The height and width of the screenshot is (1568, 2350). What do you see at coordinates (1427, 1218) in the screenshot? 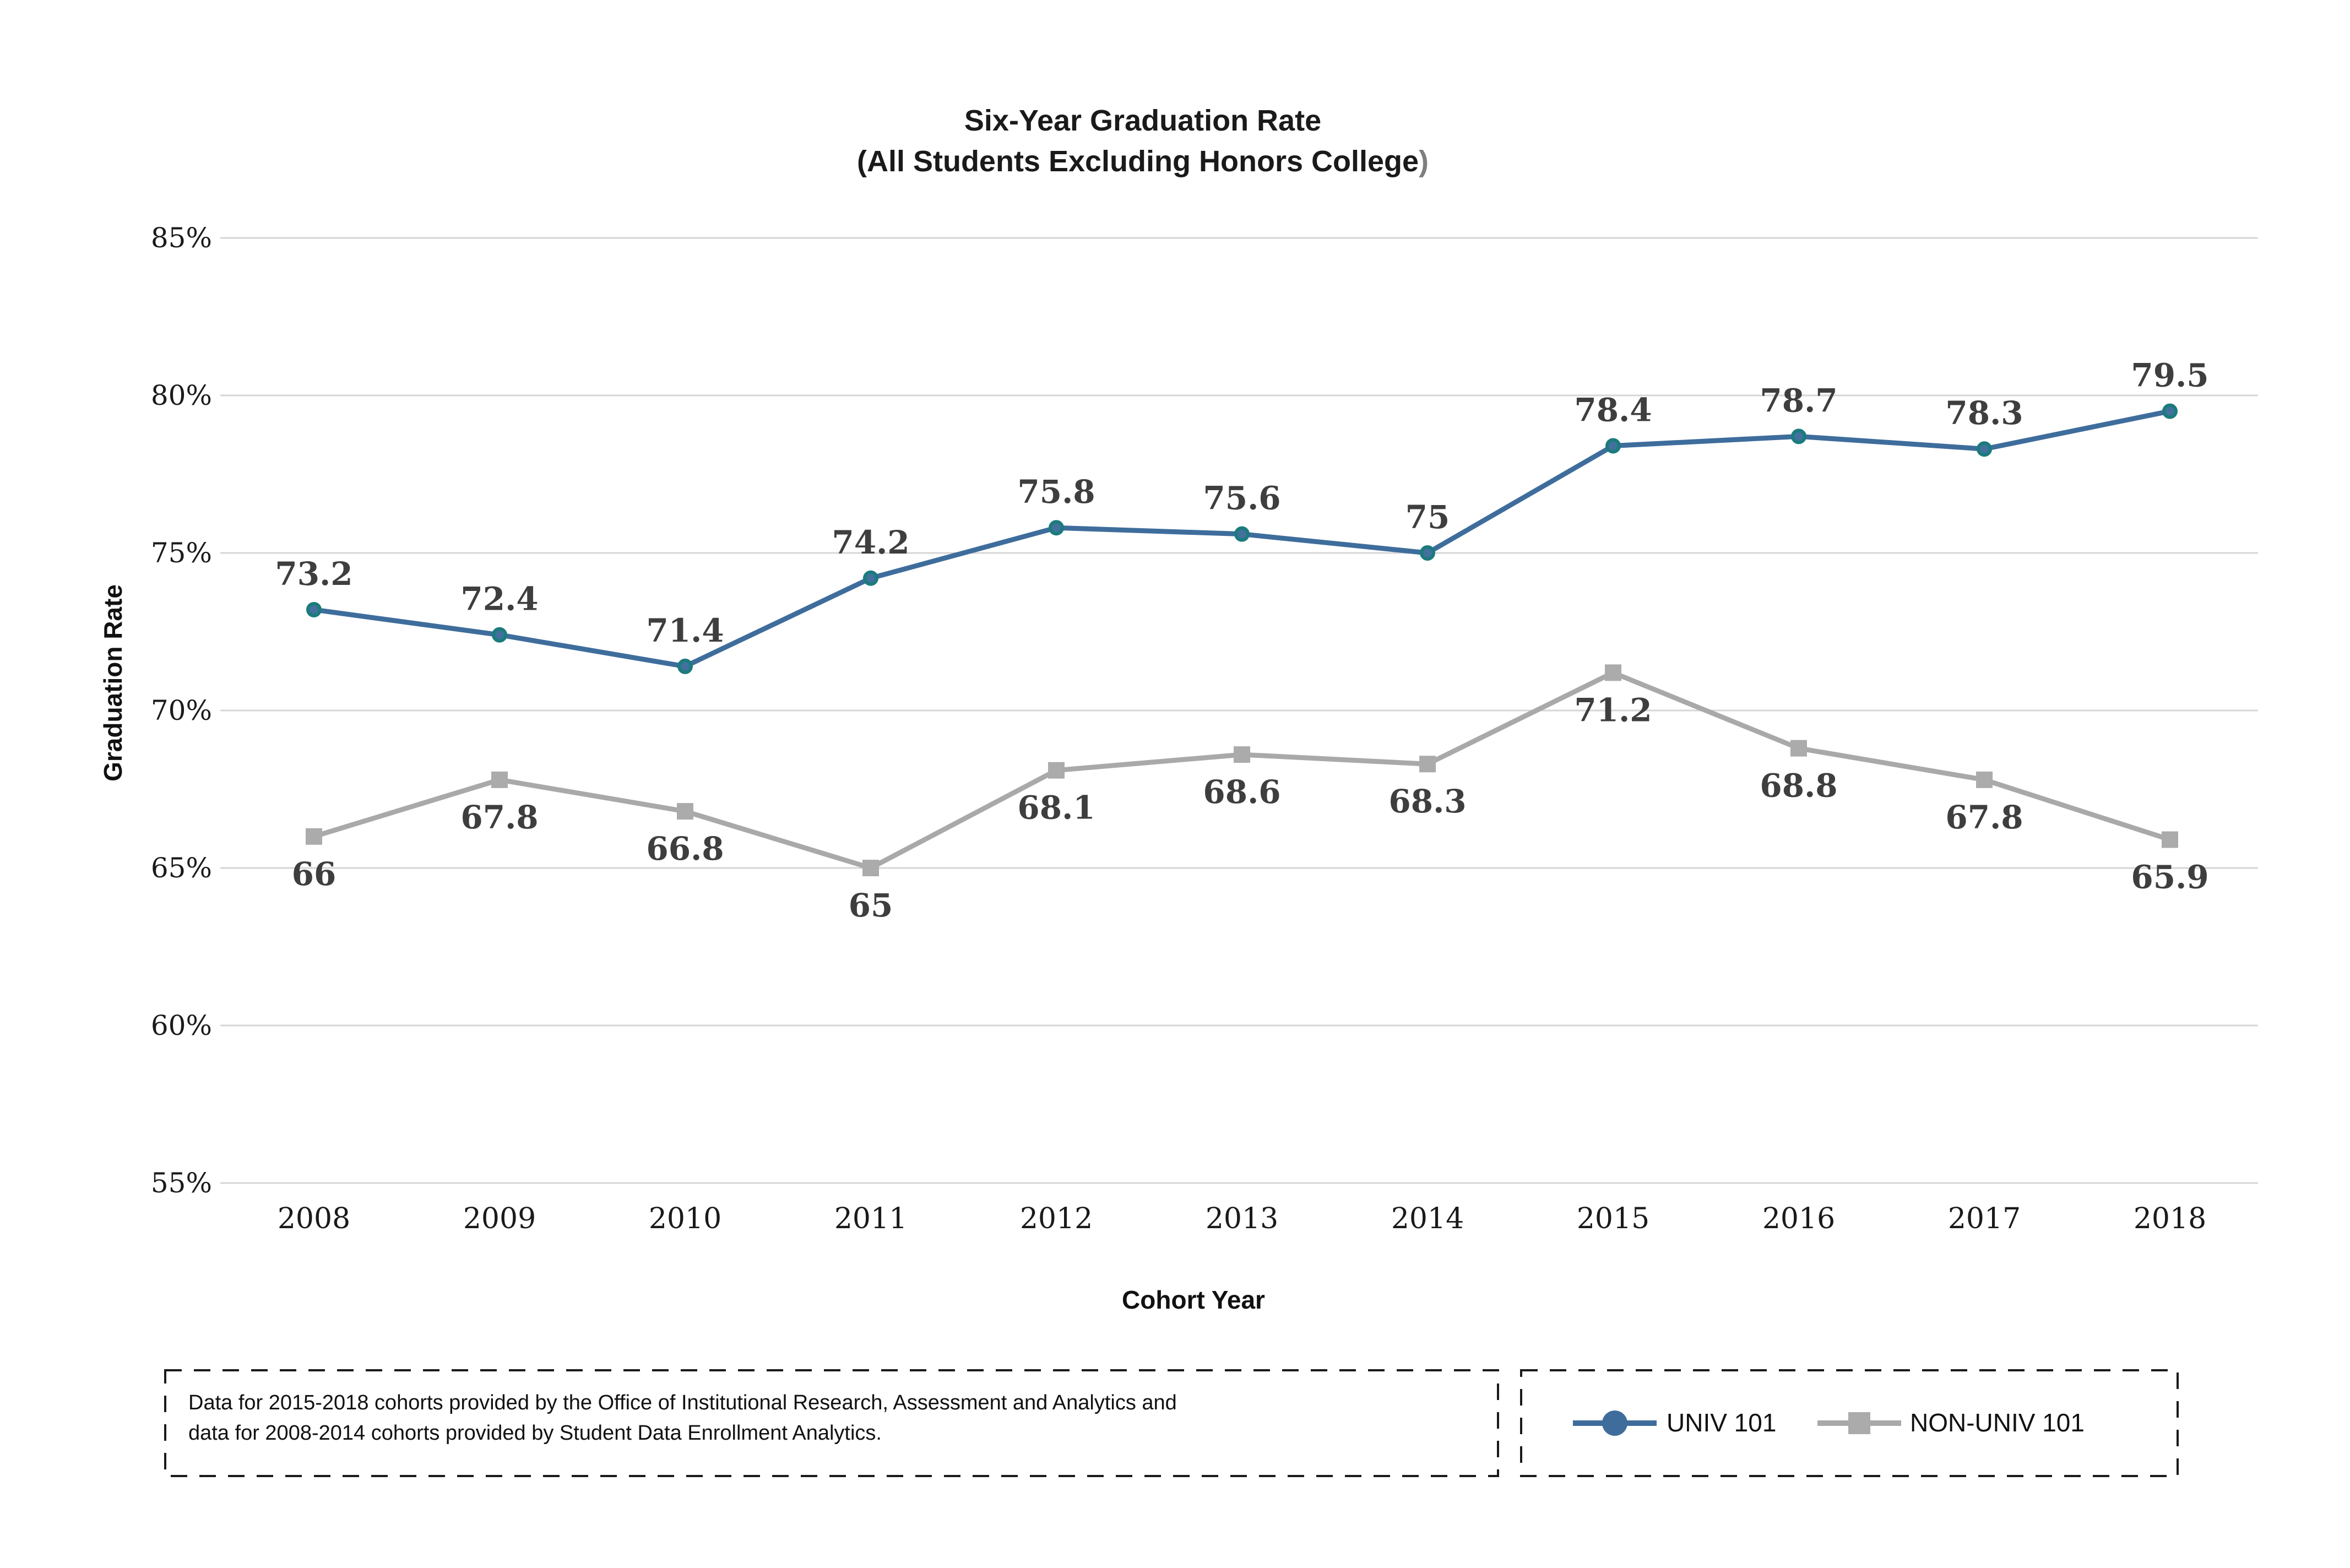
I see `x-axis-tick-label: 2014` at bounding box center [1427, 1218].